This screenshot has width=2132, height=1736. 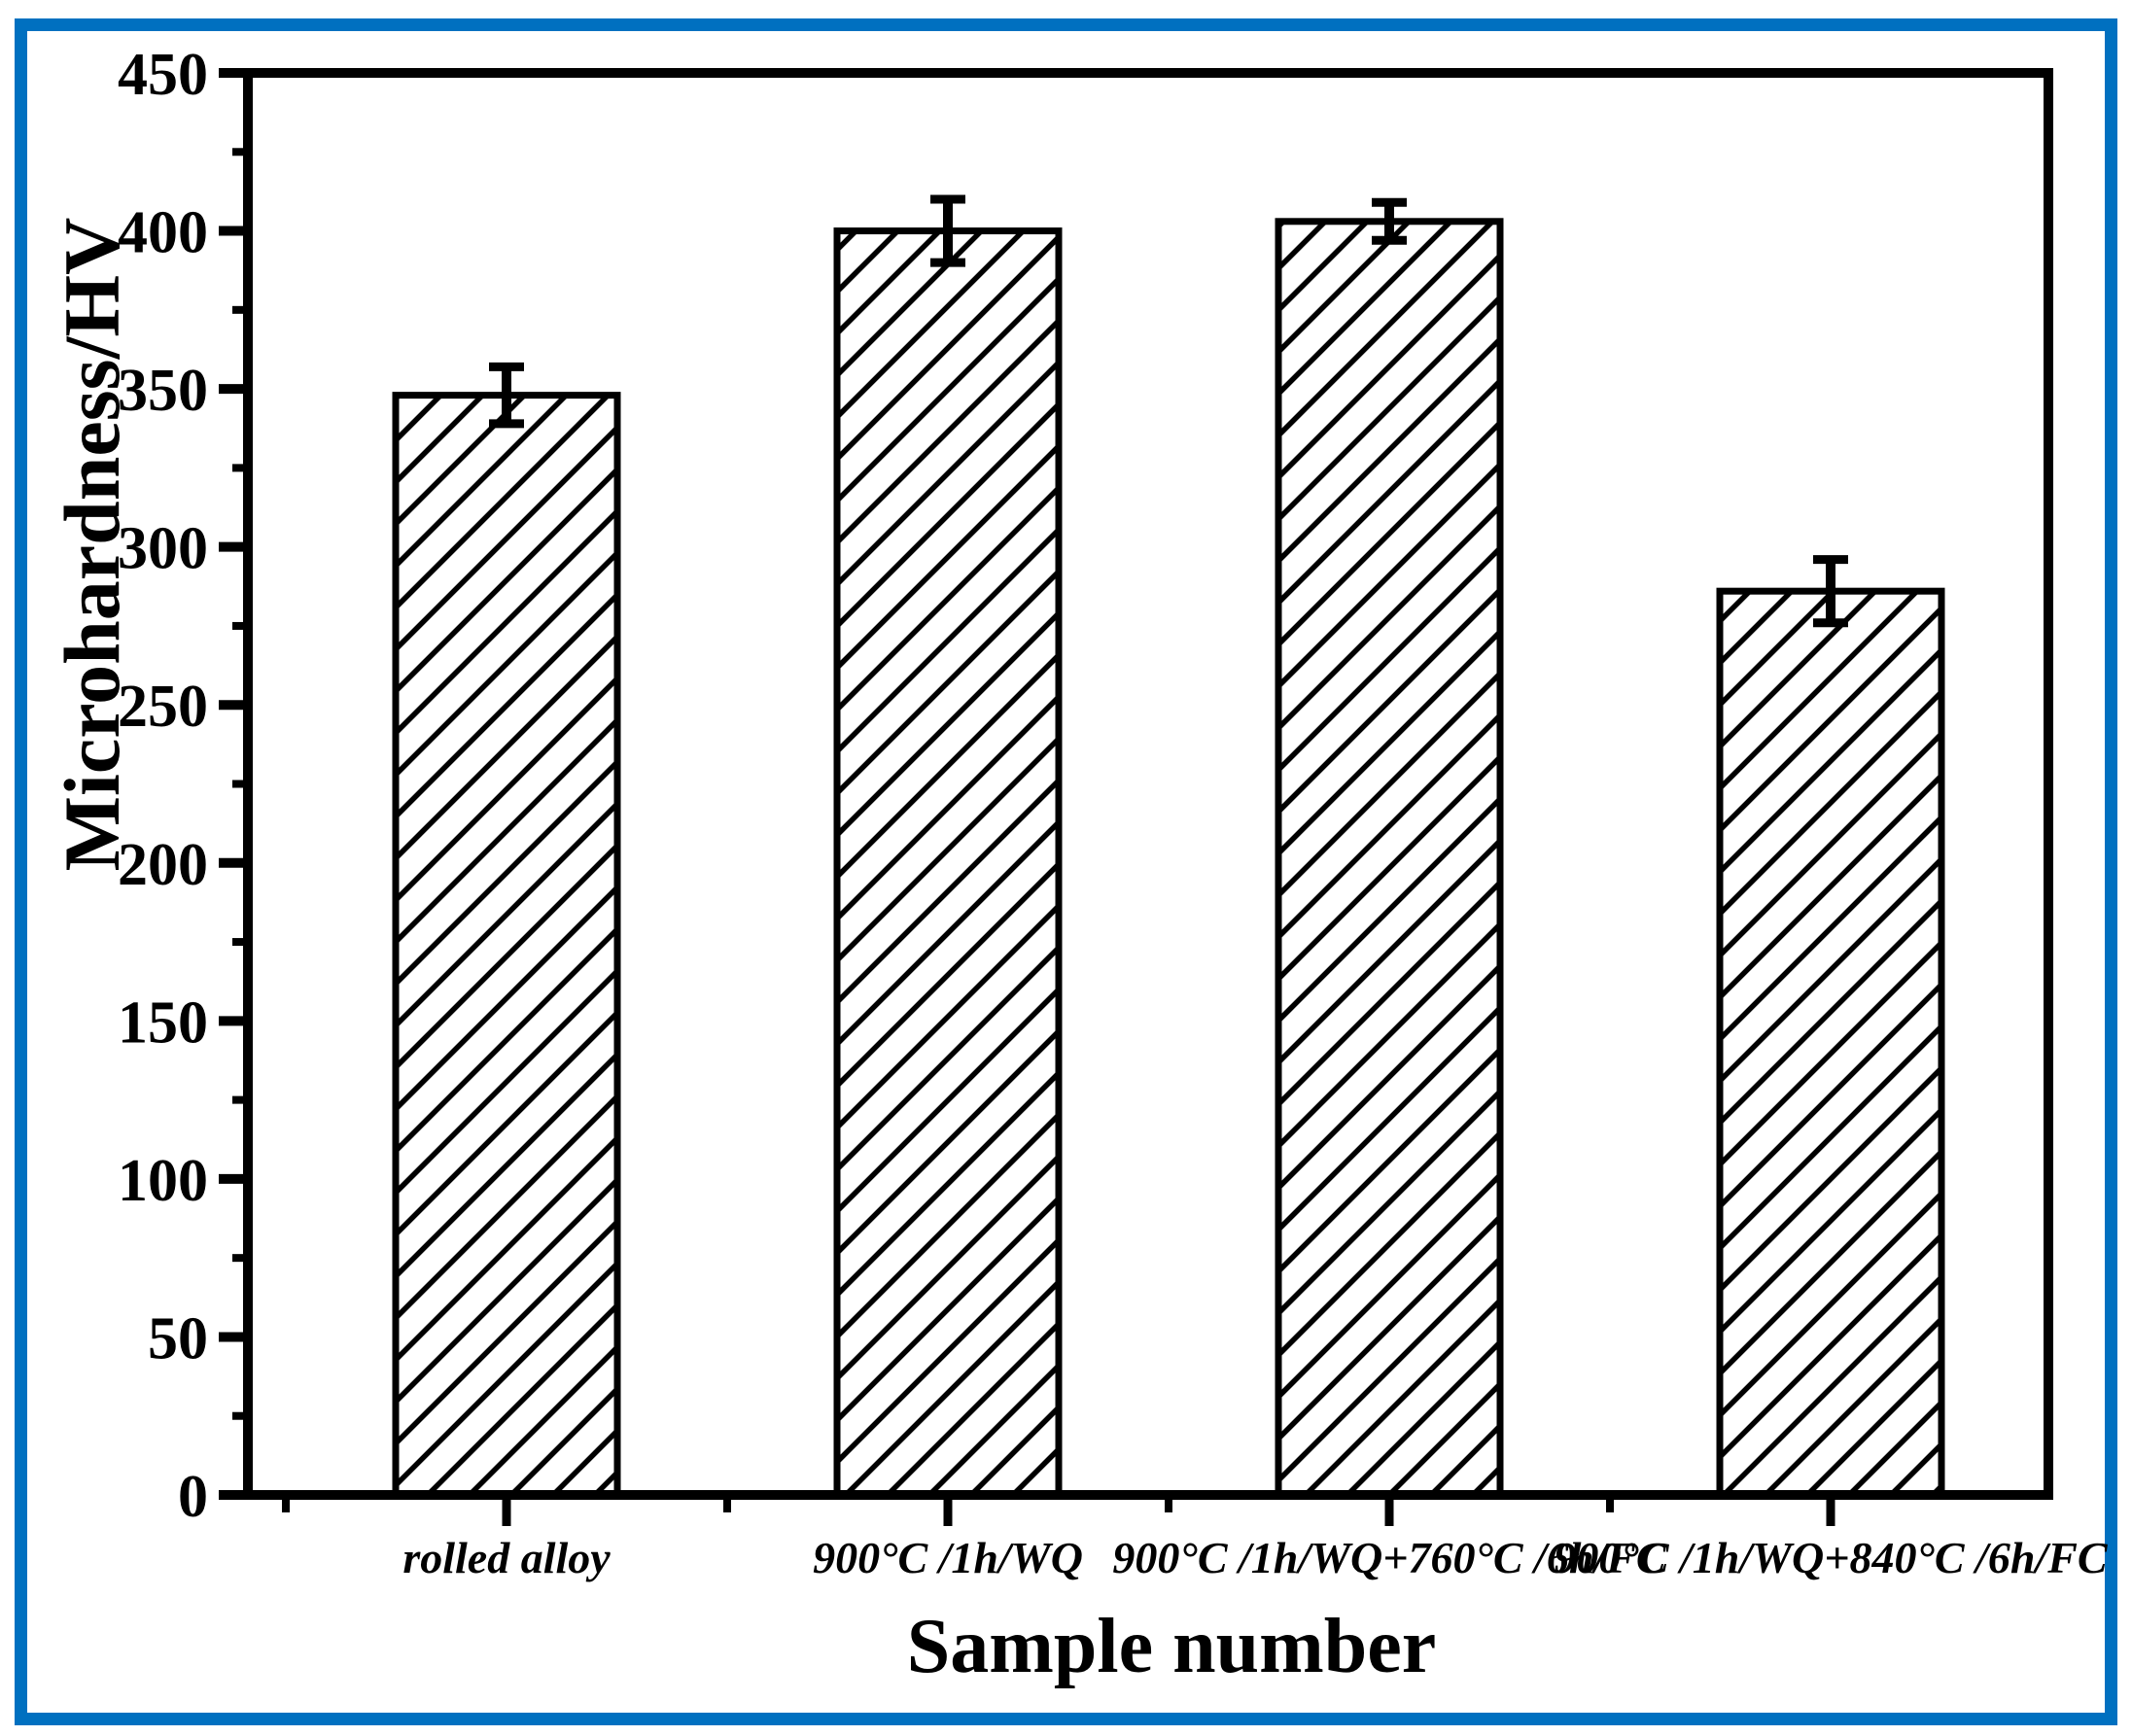 I want to click on y-tick-label: 200, so click(x=163, y=865).